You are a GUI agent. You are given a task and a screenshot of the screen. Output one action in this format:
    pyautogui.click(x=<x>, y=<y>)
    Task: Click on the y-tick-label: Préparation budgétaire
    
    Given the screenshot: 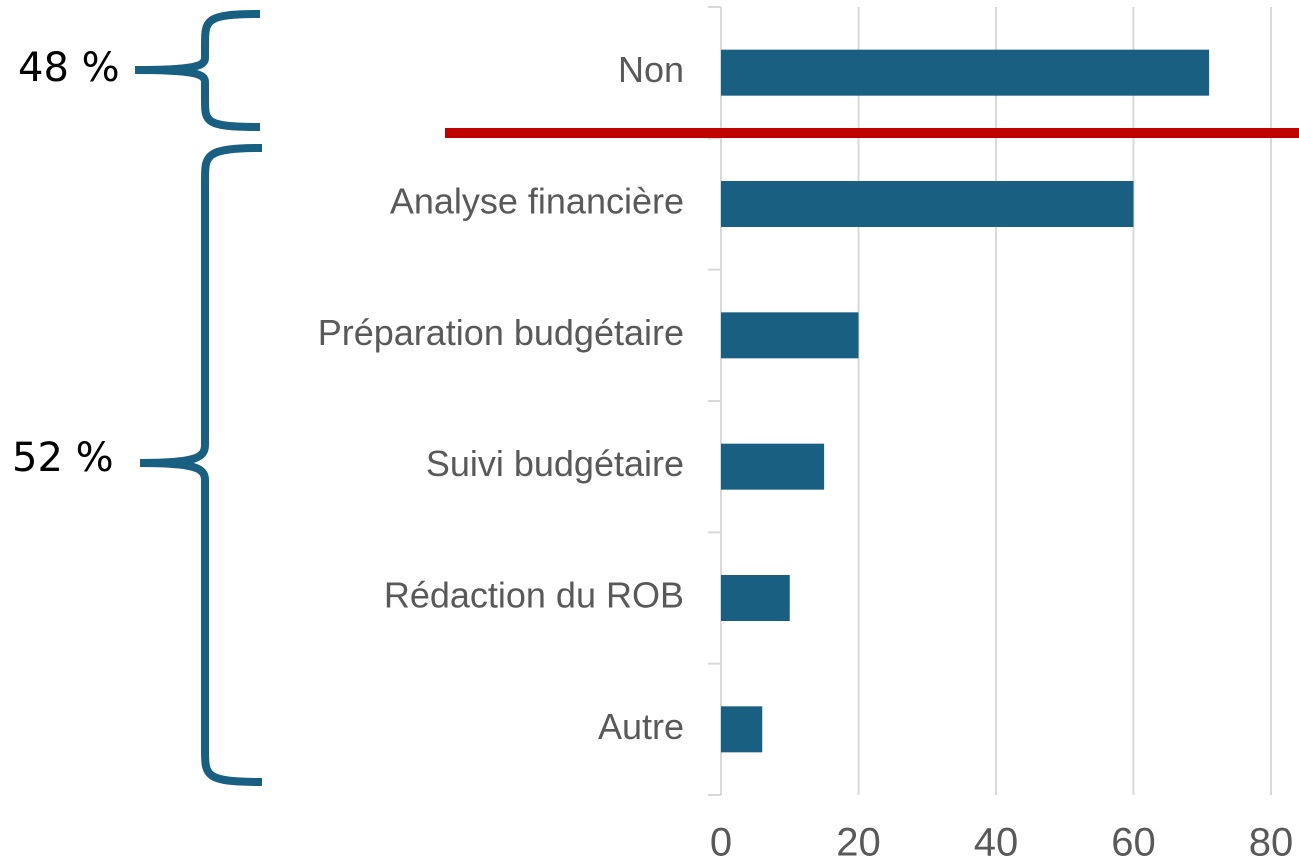 What is the action you would take?
    pyautogui.click(x=501, y=332)
    